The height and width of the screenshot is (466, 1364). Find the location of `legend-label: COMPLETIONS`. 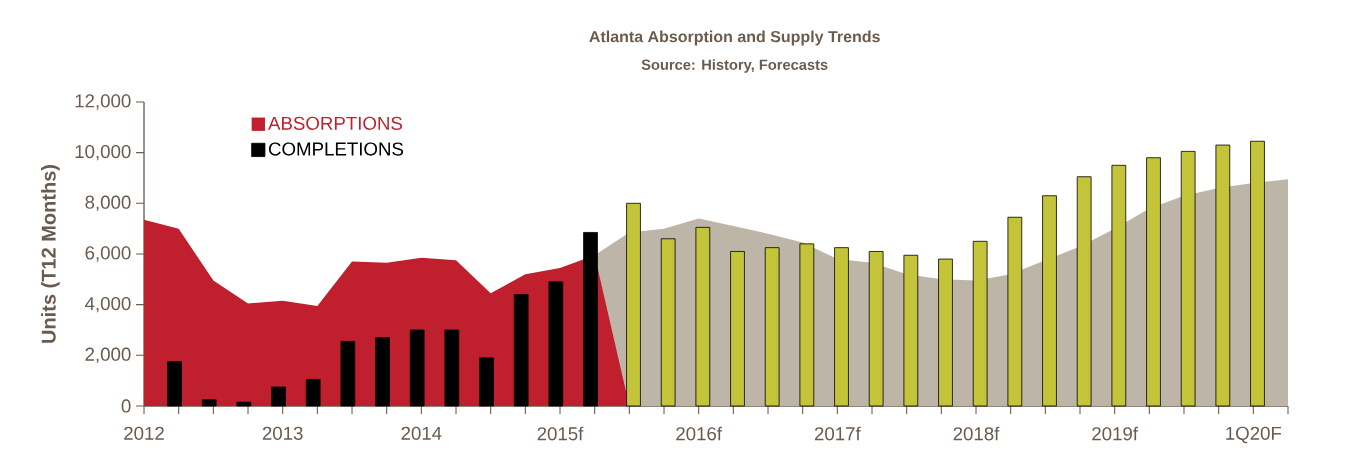

legend-label: COMPLETIONS is located at coordinates (336, 149).